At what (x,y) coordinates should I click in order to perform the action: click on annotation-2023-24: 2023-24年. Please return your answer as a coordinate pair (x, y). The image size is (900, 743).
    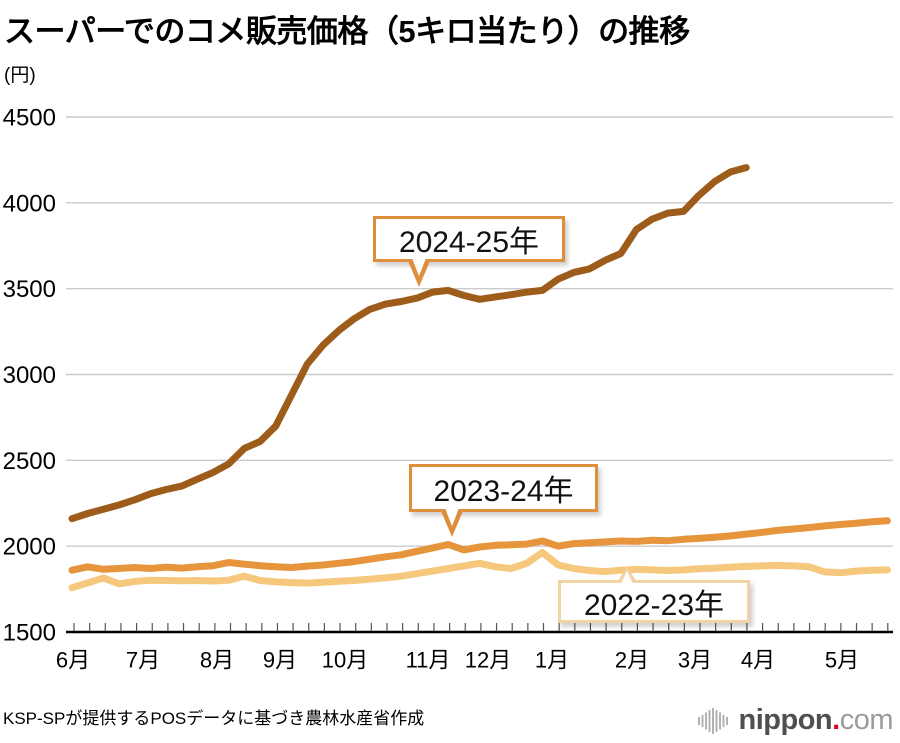
    Looking at the image, I should click on (503, 500).